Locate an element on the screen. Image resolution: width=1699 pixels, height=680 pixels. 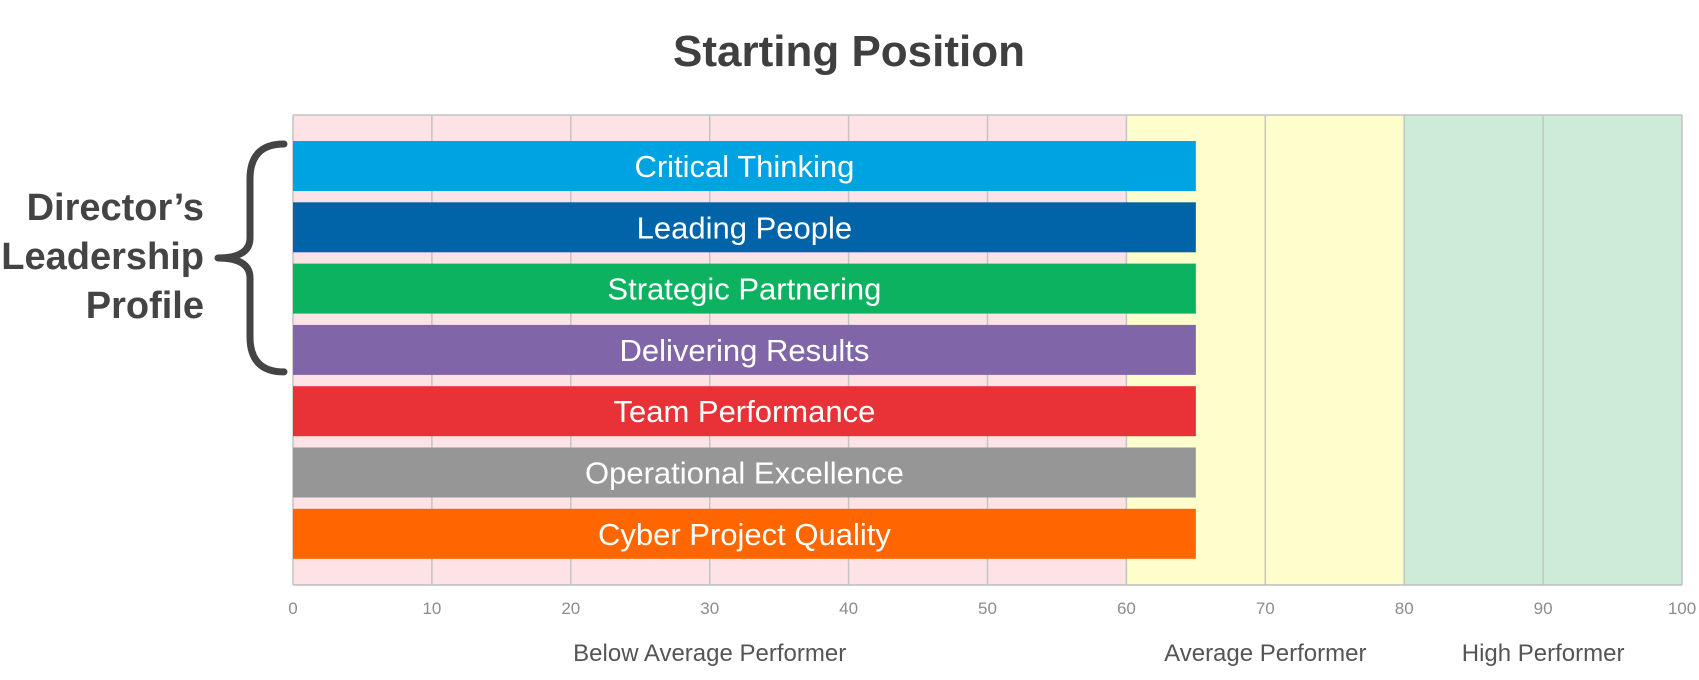
bar-label-6: Cyber Project Quality is located at coordinates (744, 534).